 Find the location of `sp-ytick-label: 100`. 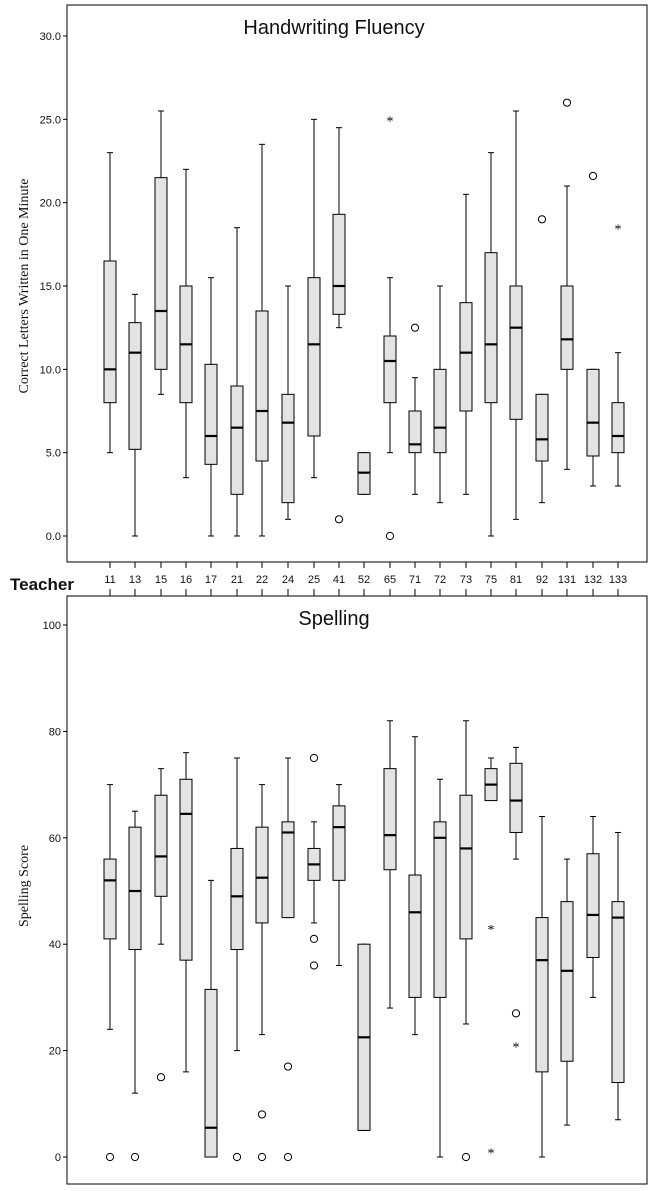

sp-ytick-label: 100 is located at coordinates (52, 626).